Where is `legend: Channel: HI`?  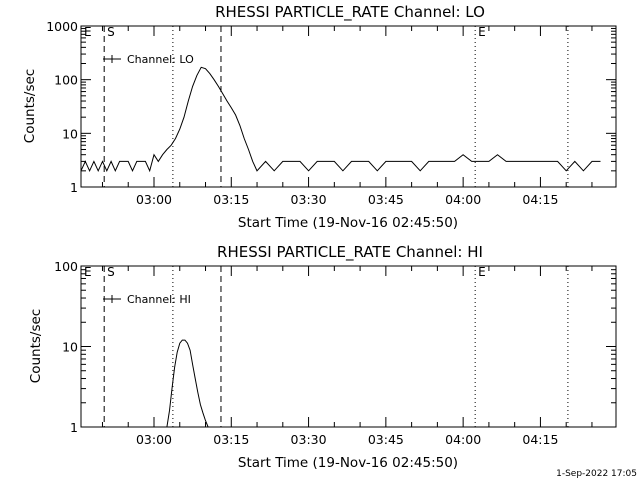
legend: Channel: HI is located at coordinates (147, 299).